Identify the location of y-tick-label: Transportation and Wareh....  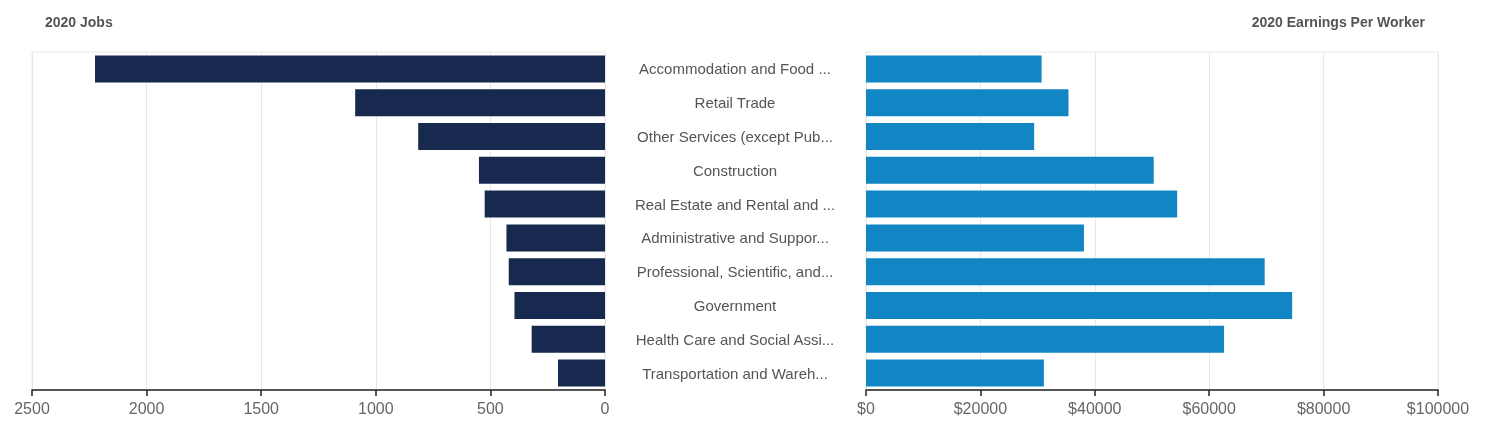
(735, 373).